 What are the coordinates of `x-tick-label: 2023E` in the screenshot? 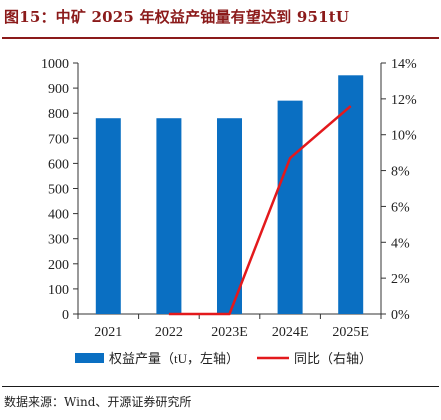 It's located at (229, 332).